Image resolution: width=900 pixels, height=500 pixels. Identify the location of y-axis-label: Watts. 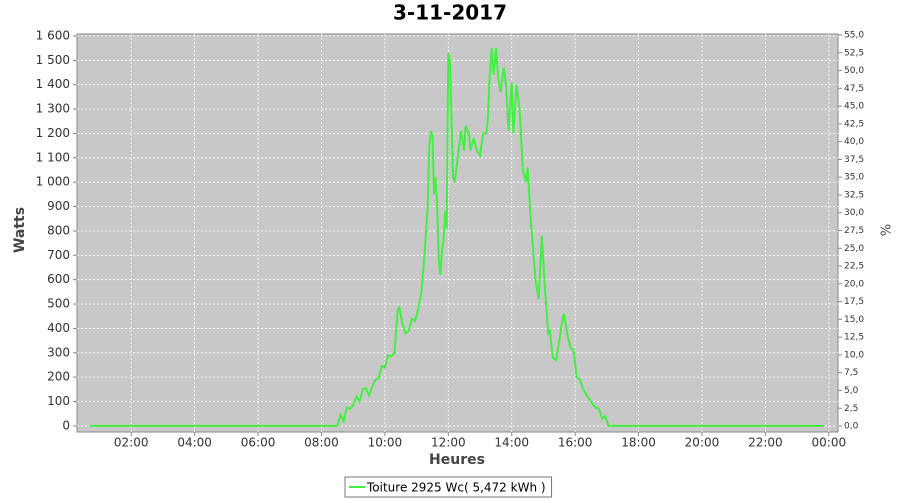
(20, 230).